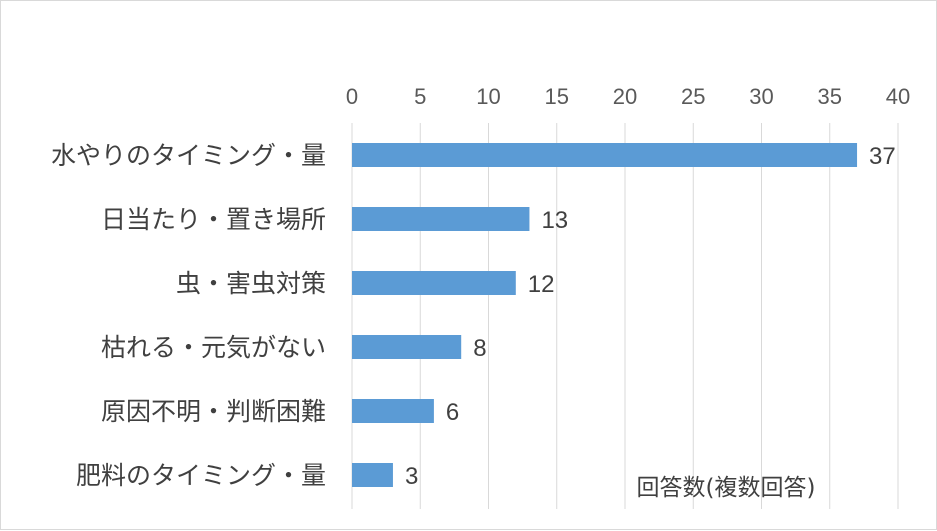 Image resolution: width=937 pixels, height=531 pixels. What do you see at coordinates (541, 284) in the screenshot?
I see `data-label: 12` at bounding box center [541, 284].